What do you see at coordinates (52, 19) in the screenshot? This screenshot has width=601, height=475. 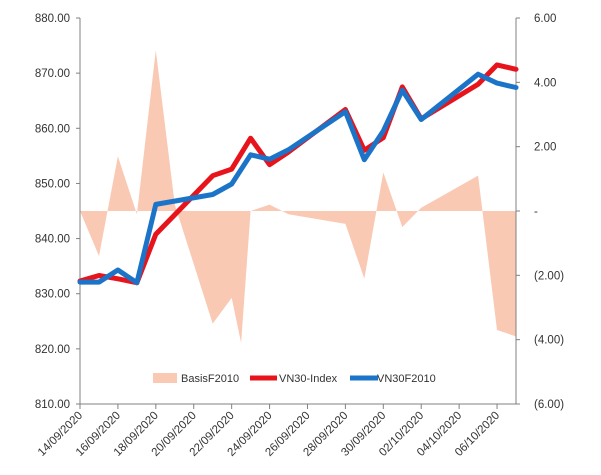 I see `left-tick-label: 880.00` at bounding box center [52, 19].